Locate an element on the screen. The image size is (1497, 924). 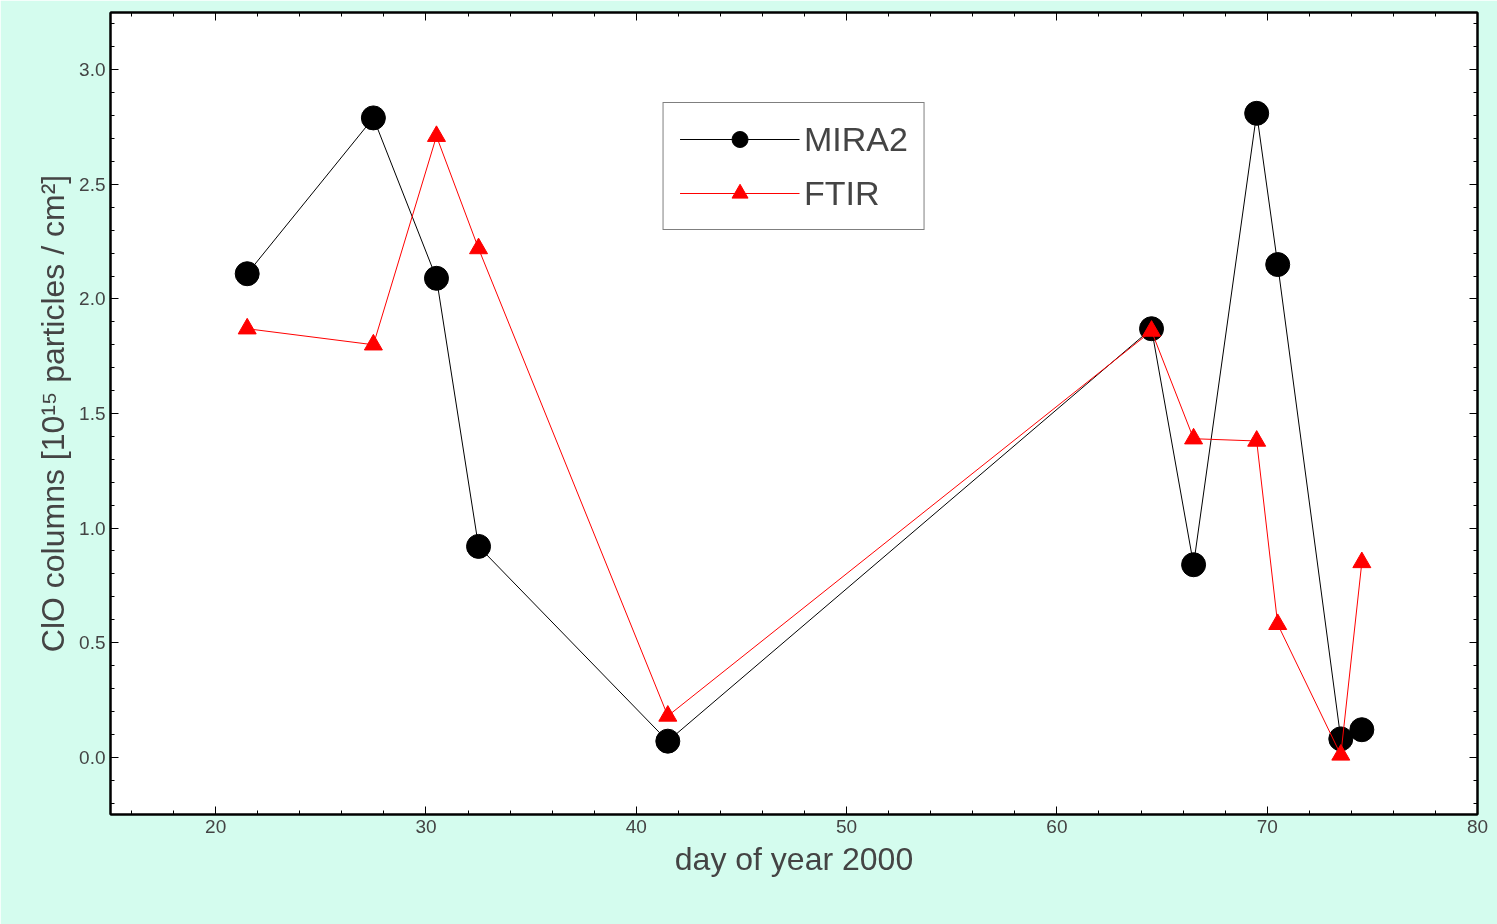
x-tick-label: 70 is located at coordinates (1267, 826).